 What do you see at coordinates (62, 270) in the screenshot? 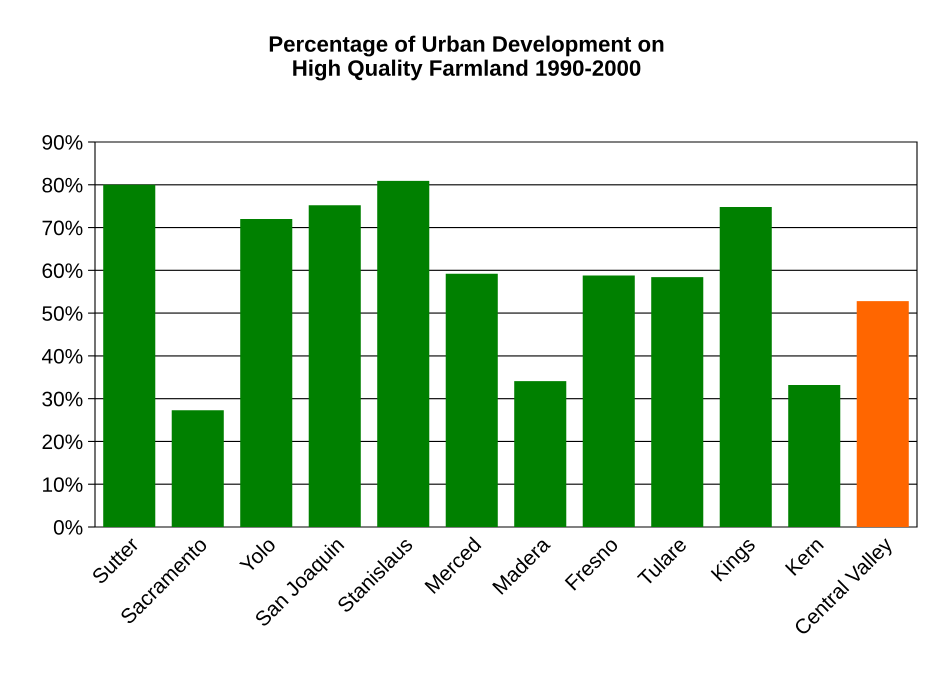
I see `y-tick-label: 60%` at bounding box center [62, 270].